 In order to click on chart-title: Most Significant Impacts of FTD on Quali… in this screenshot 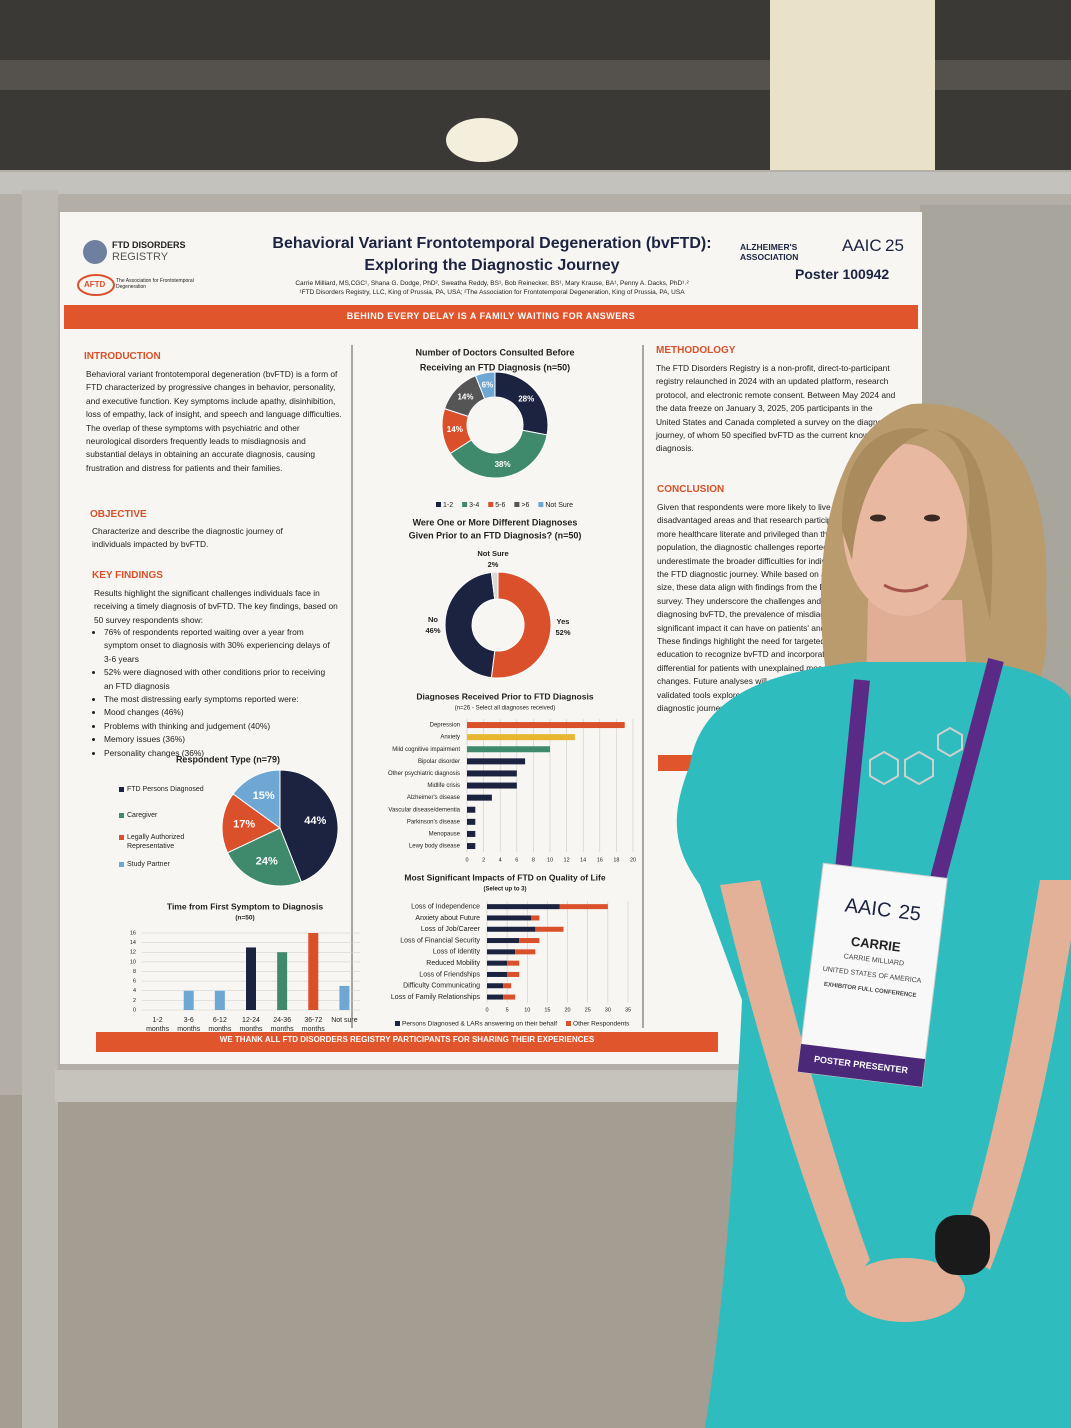, I will do `click(504, 877)`.